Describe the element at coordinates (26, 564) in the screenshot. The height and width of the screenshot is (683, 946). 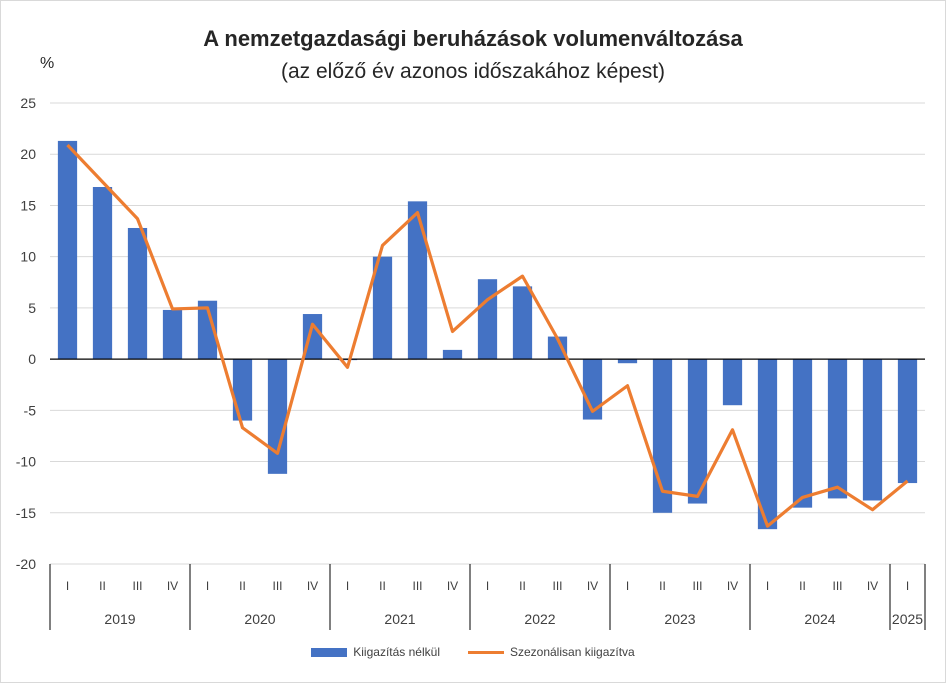
I see `y-tick-label: -20` at that location.